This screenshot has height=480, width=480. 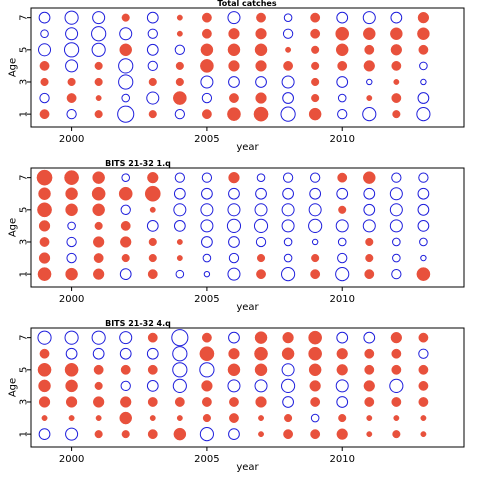 What do you see at coordinates (341, 299) in the screenshot?
I see `x-tick-label: 2010` at bounding box center [341, 299].